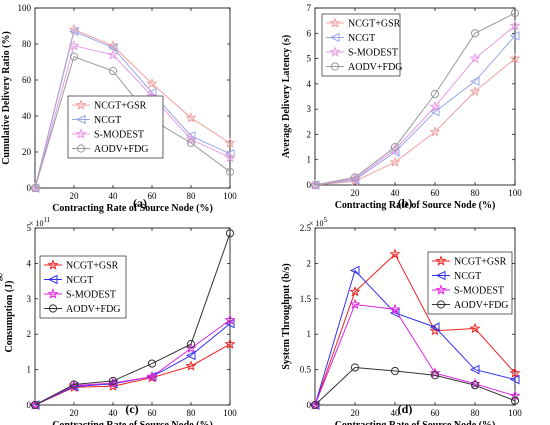  Describe the element at coordinates (405, 203) in the screenshot. I see `panel-label: (b)` at that location.